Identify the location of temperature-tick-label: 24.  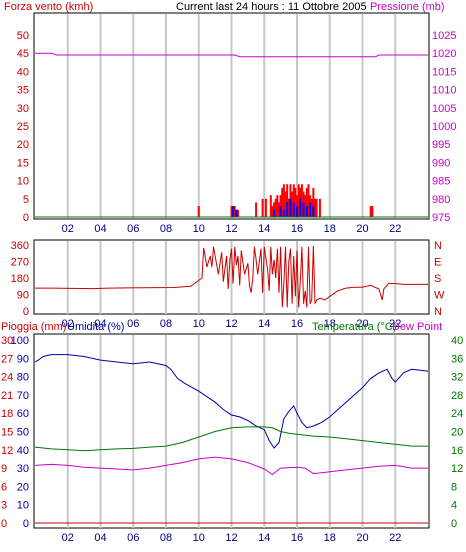
(457, 414).